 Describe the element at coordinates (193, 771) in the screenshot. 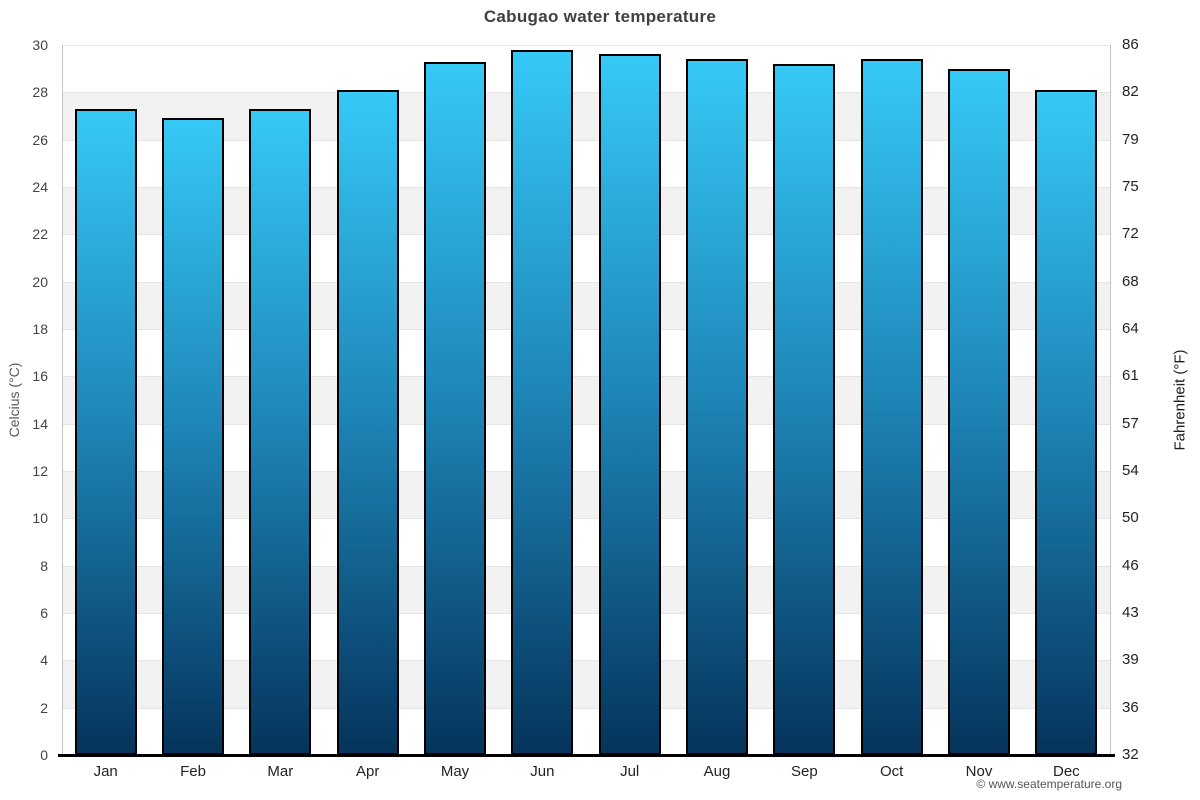

I see `x-tick-feb: Feb` at that location.